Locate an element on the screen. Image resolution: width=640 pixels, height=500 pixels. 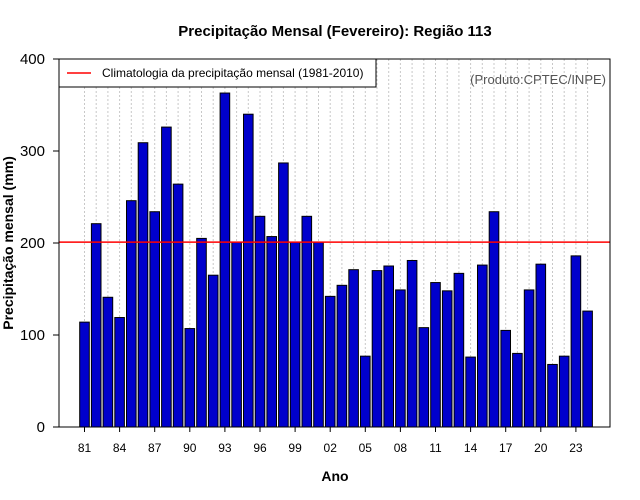
x-tick-label-81: 81 is located at coordinates (85, 448).